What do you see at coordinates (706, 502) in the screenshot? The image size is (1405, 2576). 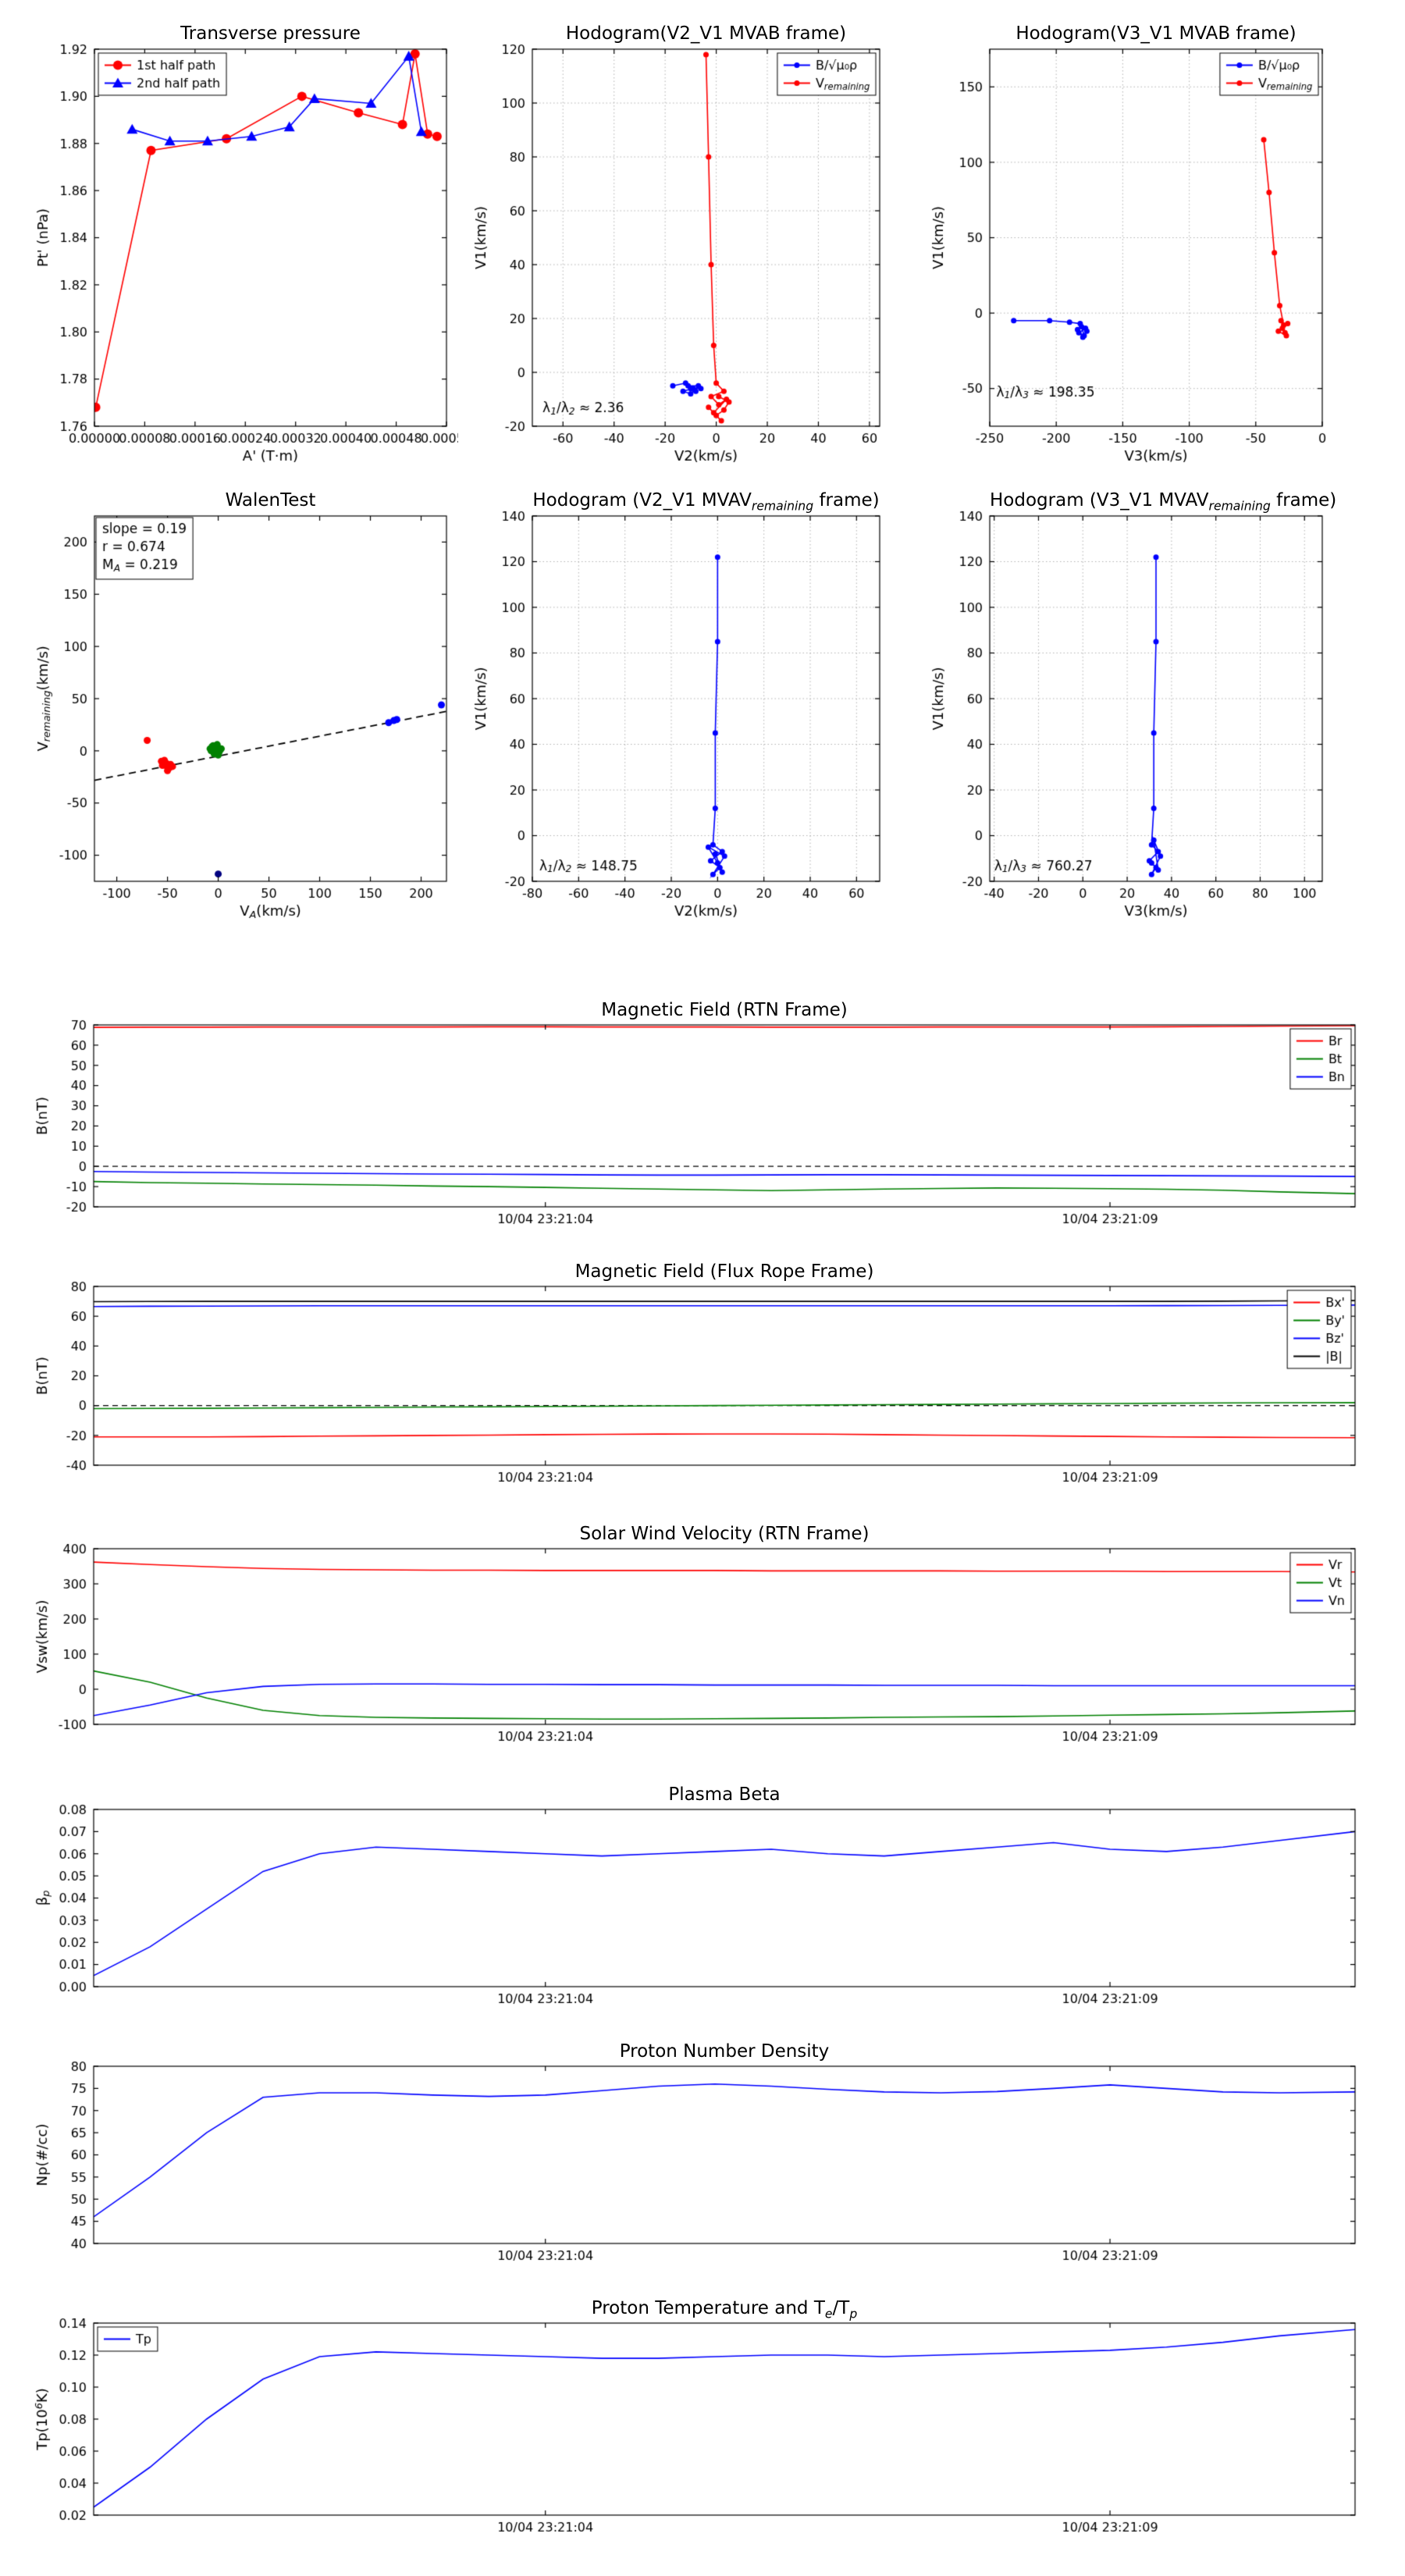 I see `hodogram-v2v1-mvav-title: Hodogram (V2_V1 MVAVremaining frame)` at bounding box center [706, 502].